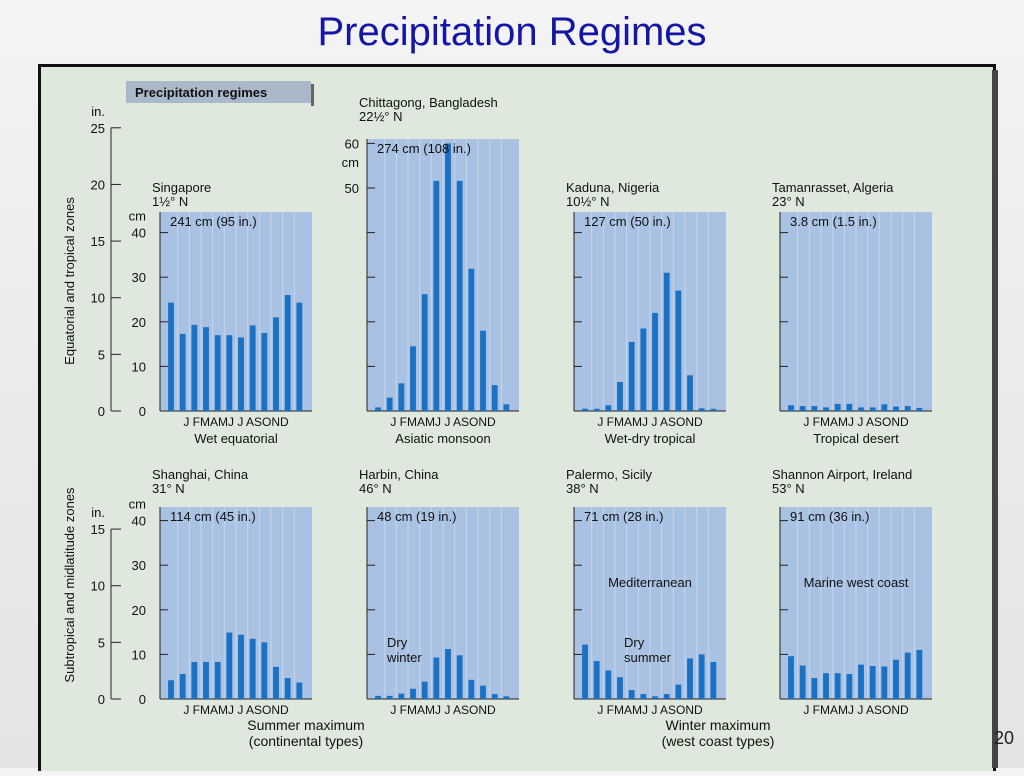 The width and height of the screenshot is (1024, 776). Describe the element at coordinates (788, 488) in the screenshot. I see `station-latitude: 53° N` at that location.